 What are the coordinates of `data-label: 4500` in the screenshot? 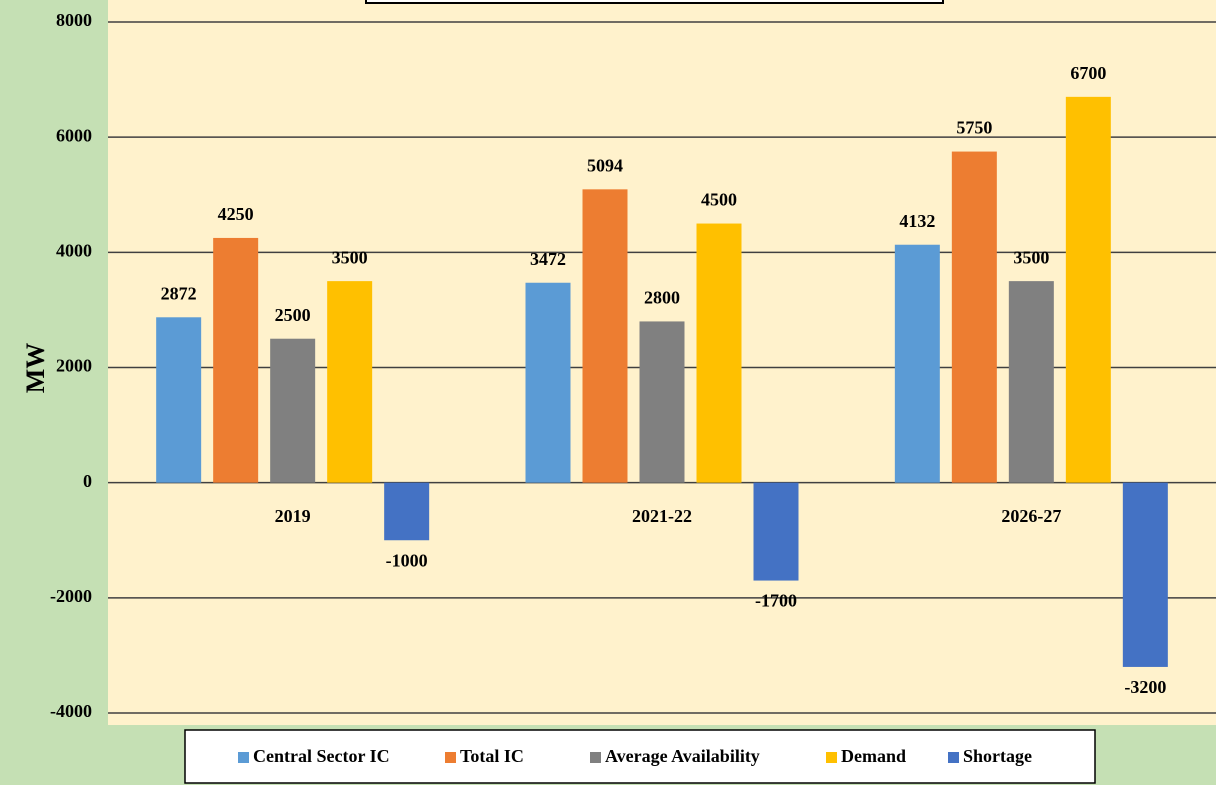 It's located at (719, 200).